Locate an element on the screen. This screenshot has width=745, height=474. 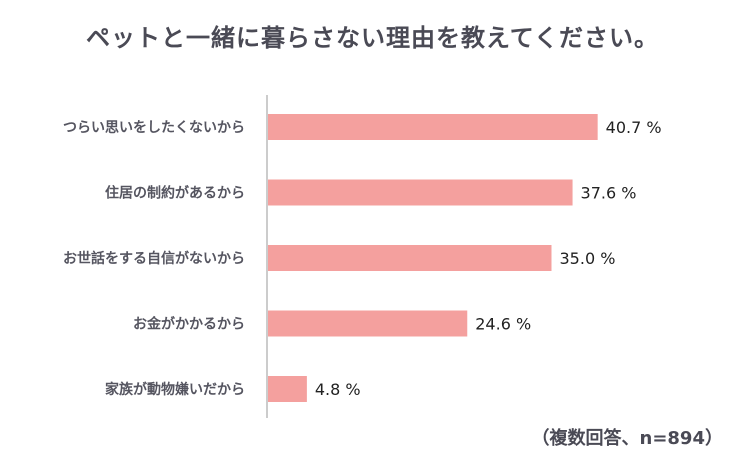
value-label: 4.8 % is located at coordinates (338, 389).